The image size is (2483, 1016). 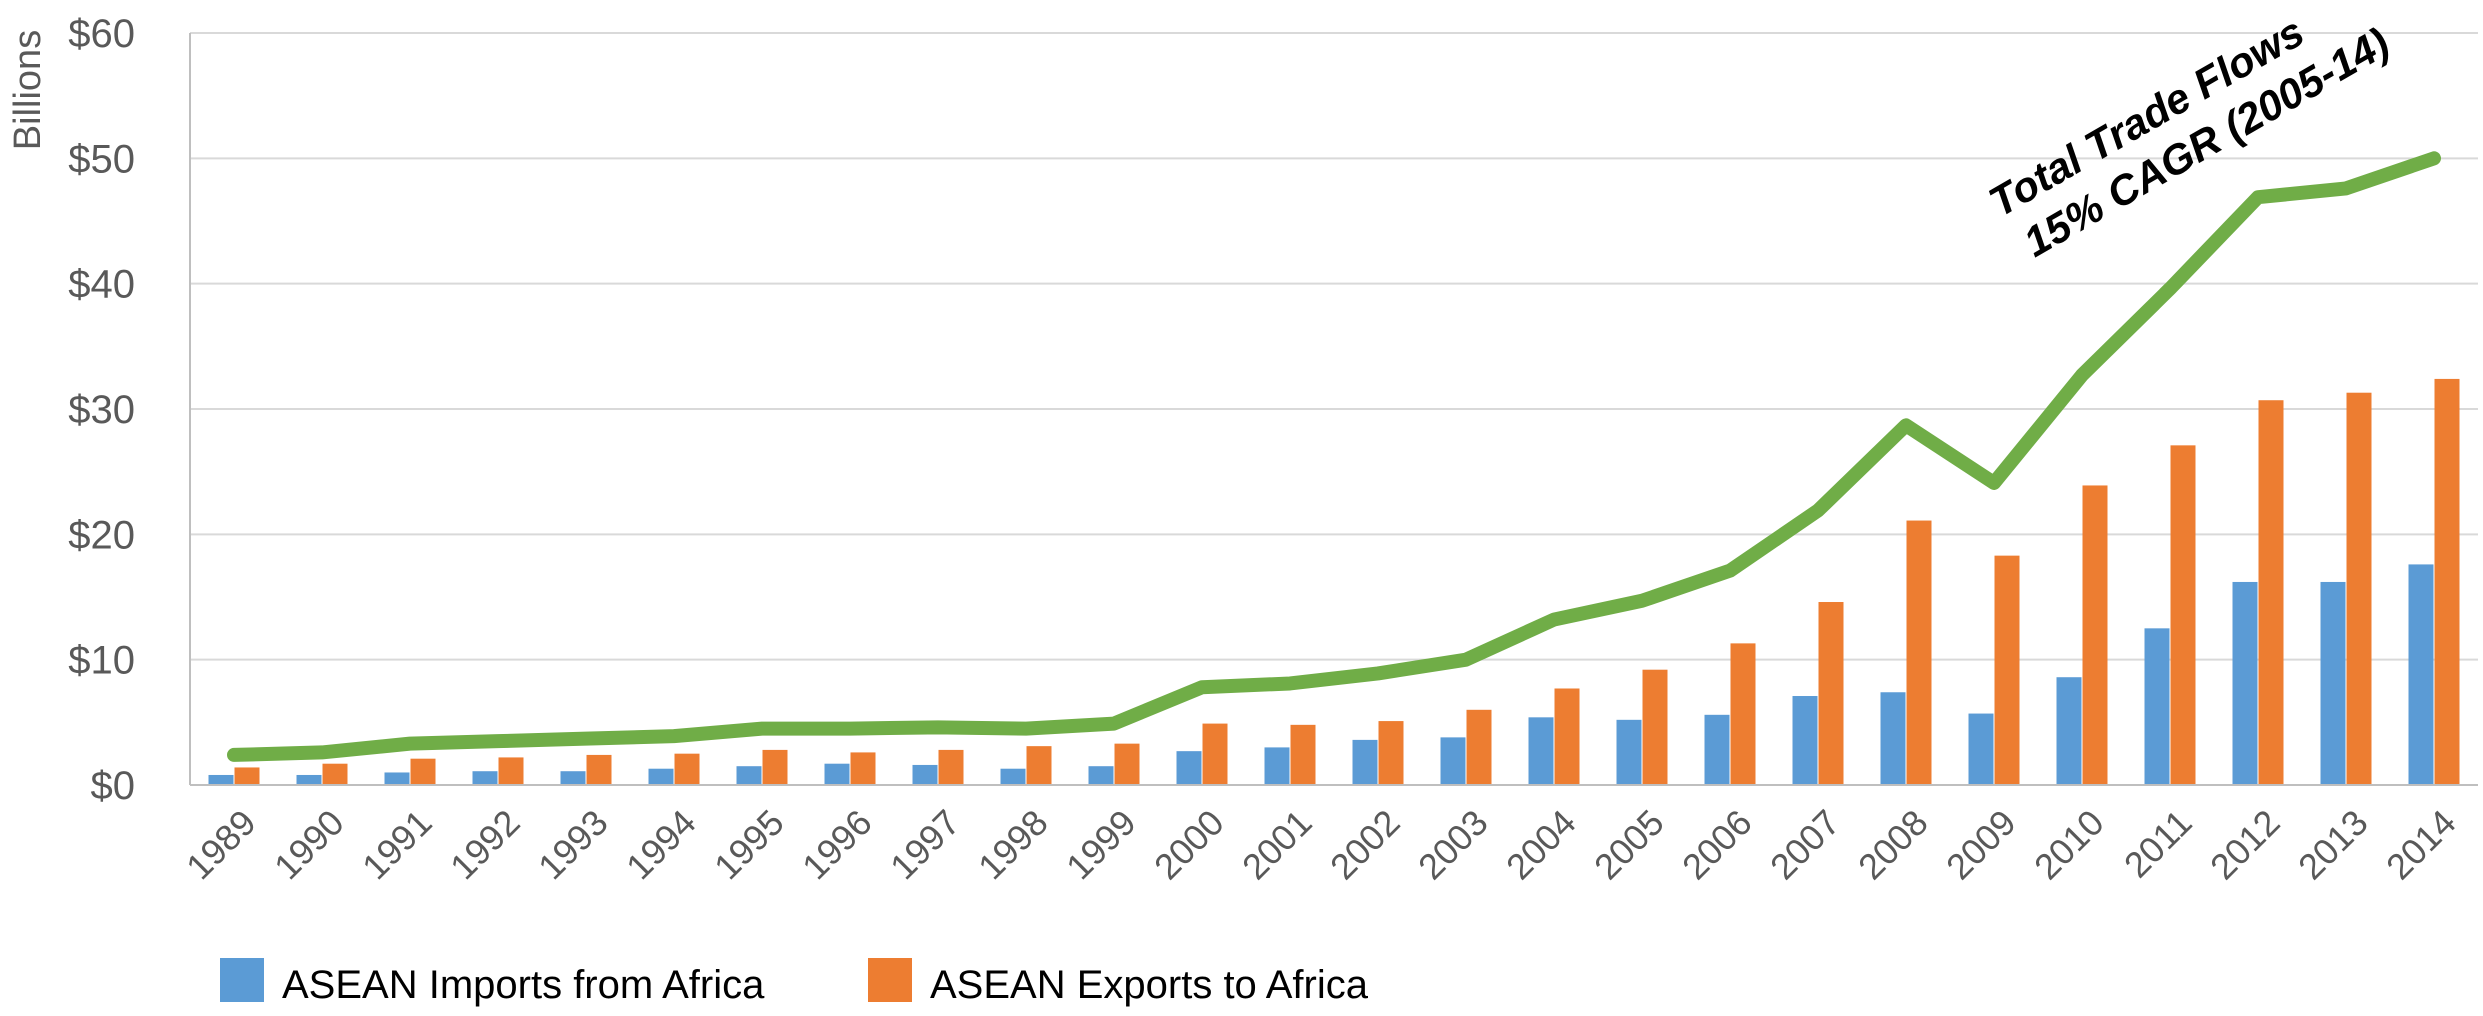 I want to click on x-tick-label: 1996, so click(x=837, y=845).